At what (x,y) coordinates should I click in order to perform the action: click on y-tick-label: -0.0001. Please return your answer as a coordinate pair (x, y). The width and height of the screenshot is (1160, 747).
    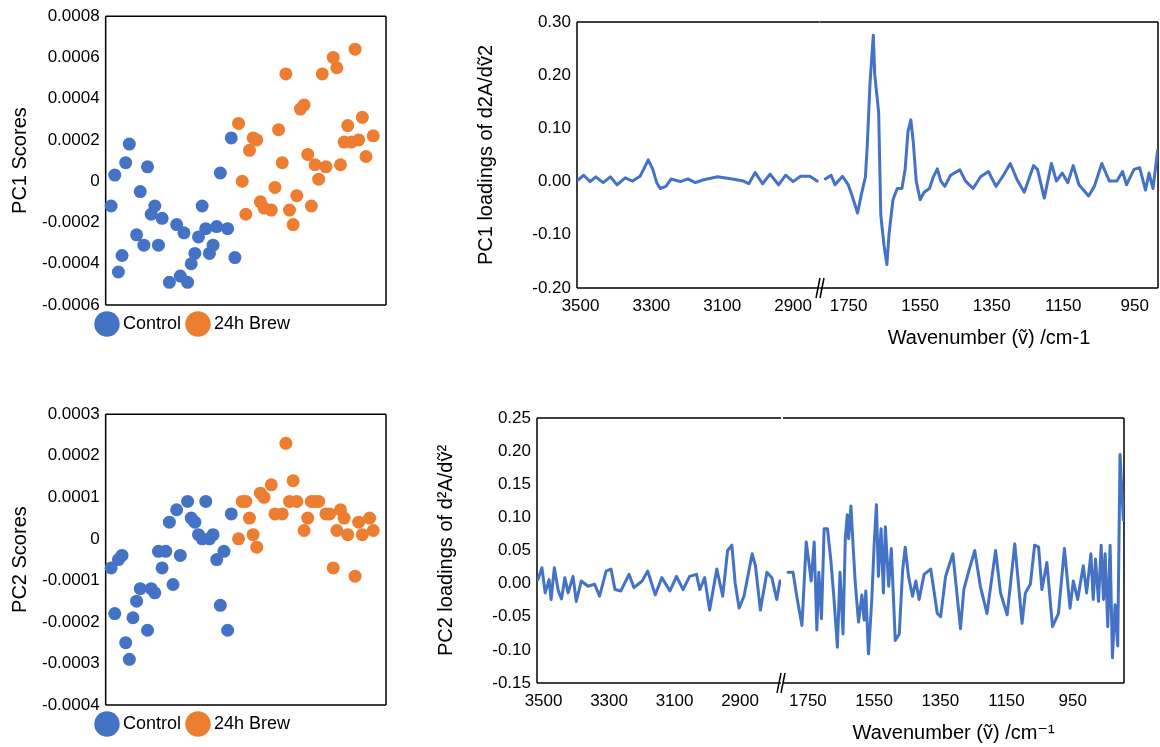
    Looking at the image, I should click on (70, 580).